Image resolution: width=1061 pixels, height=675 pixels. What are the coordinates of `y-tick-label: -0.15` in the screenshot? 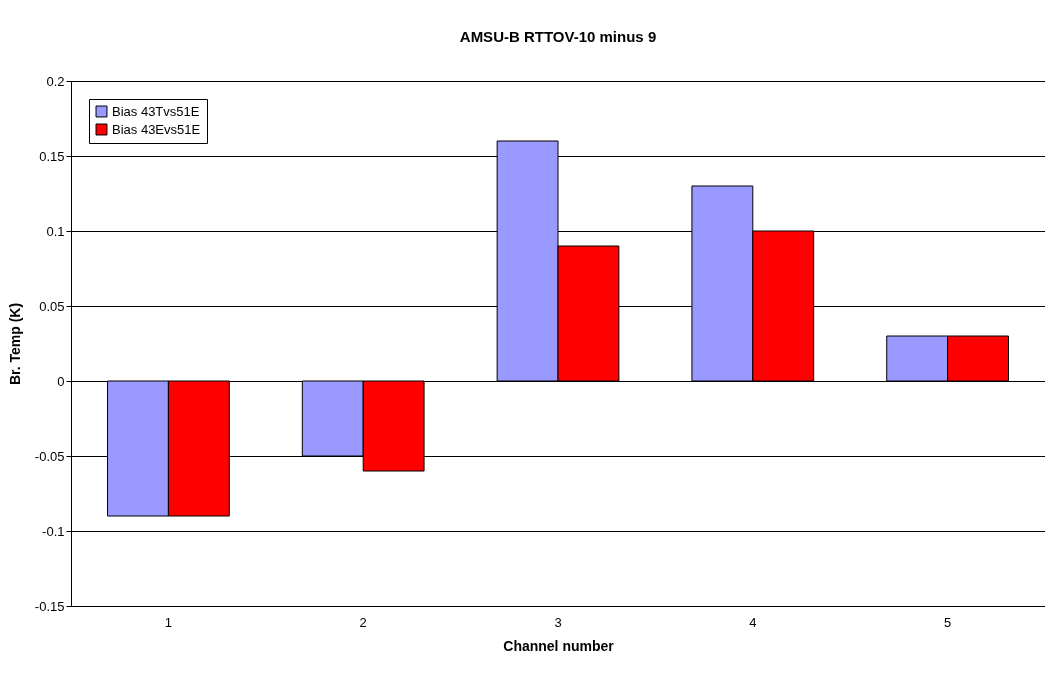 It's located at (49, 606).